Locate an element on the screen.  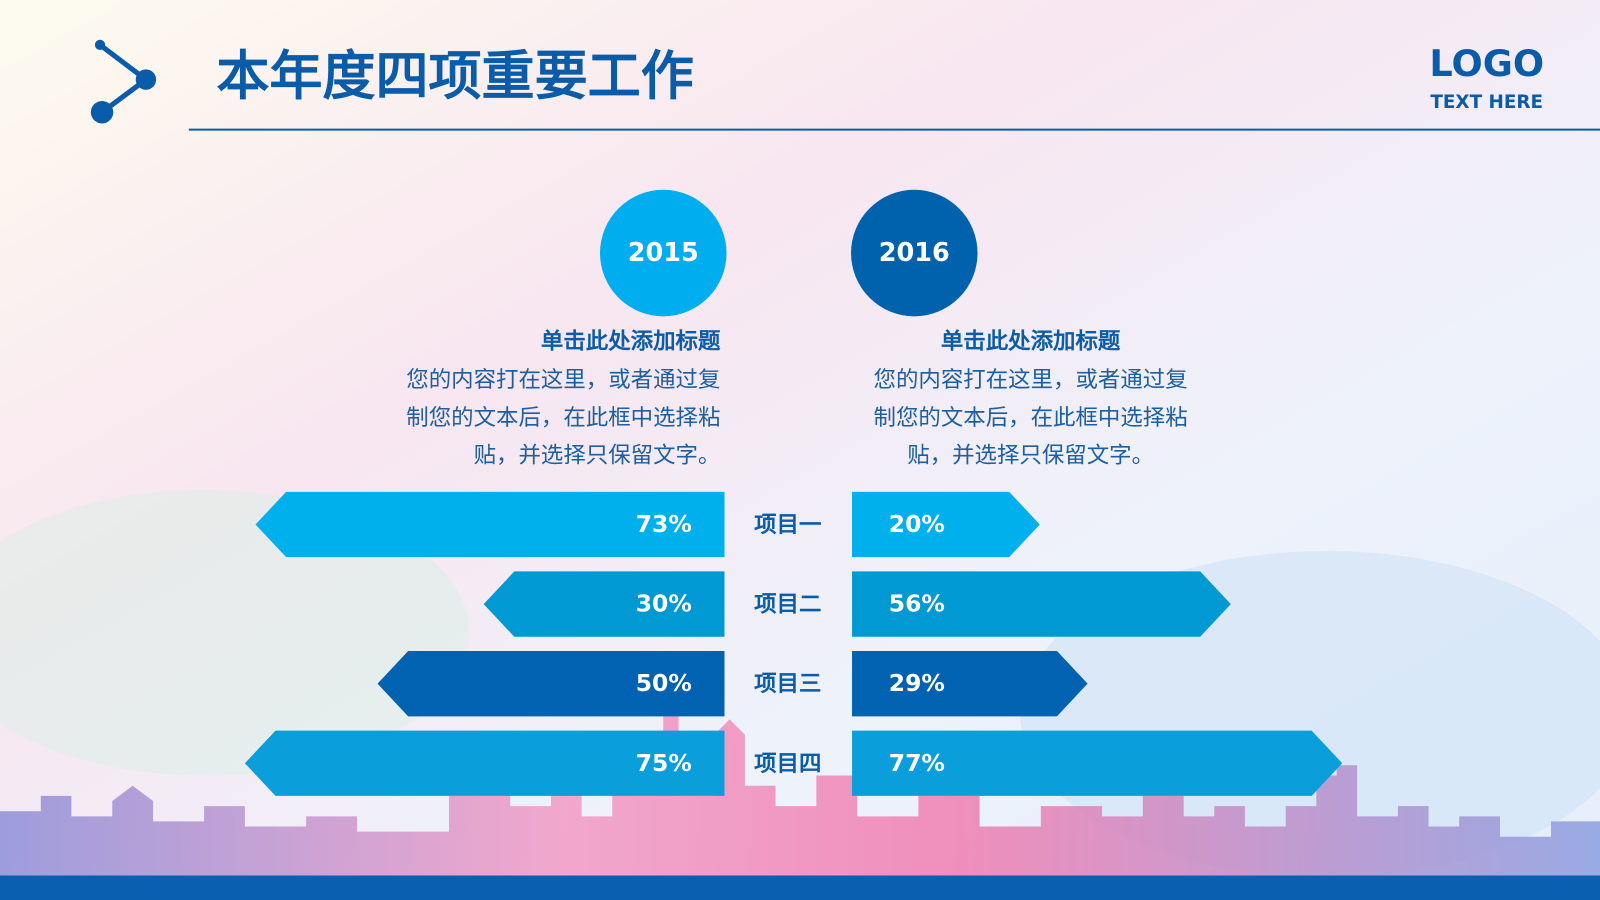
value-label: 20% is located at coordinates (917, 524).